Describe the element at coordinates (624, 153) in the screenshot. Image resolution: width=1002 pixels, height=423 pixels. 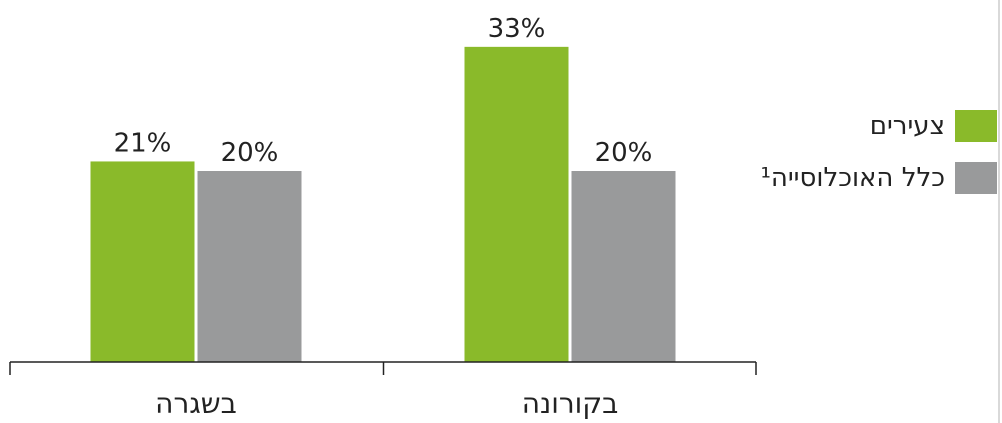
I see `data-label-1-1: 20%` at that location.